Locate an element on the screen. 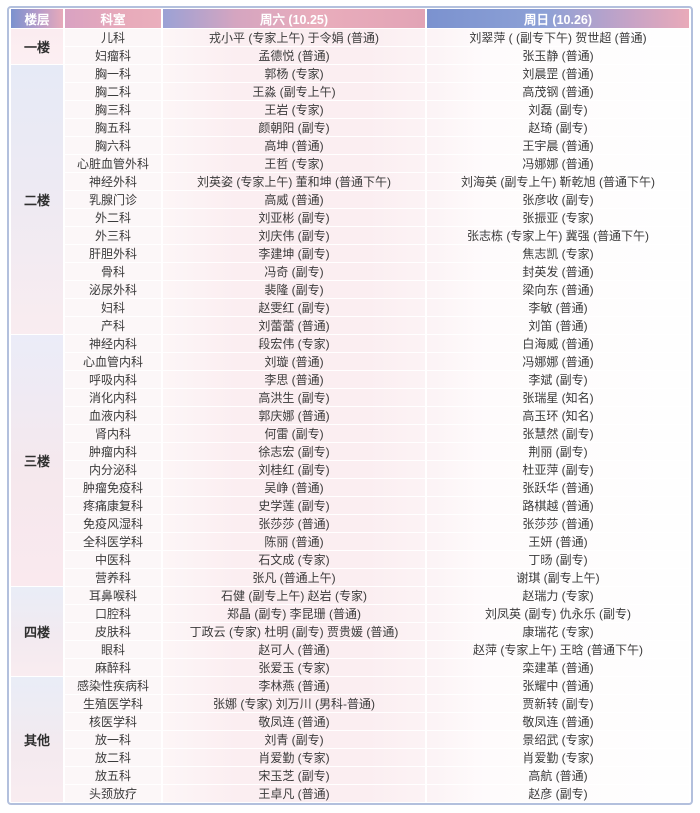  header-dept: 科室 is located at coordinates (113, 18).